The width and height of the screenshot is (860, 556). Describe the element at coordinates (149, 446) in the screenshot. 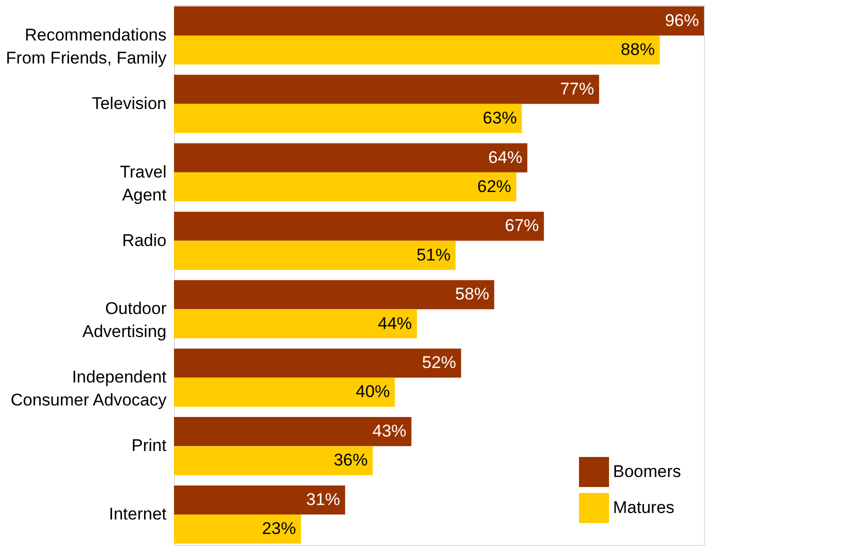

I see `y-tick-label: Print` at that location.